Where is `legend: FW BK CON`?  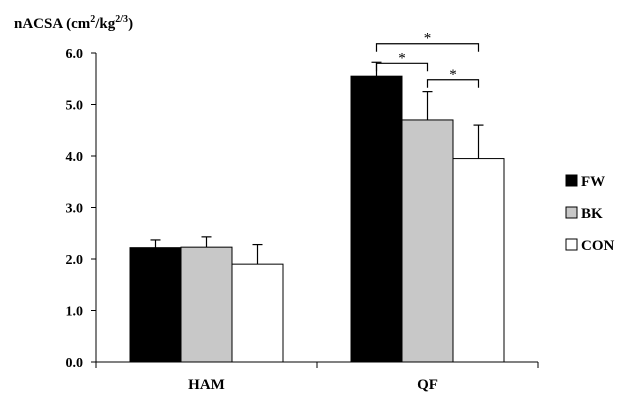 legend: FW BK CON is located at coordinates (590, 214).